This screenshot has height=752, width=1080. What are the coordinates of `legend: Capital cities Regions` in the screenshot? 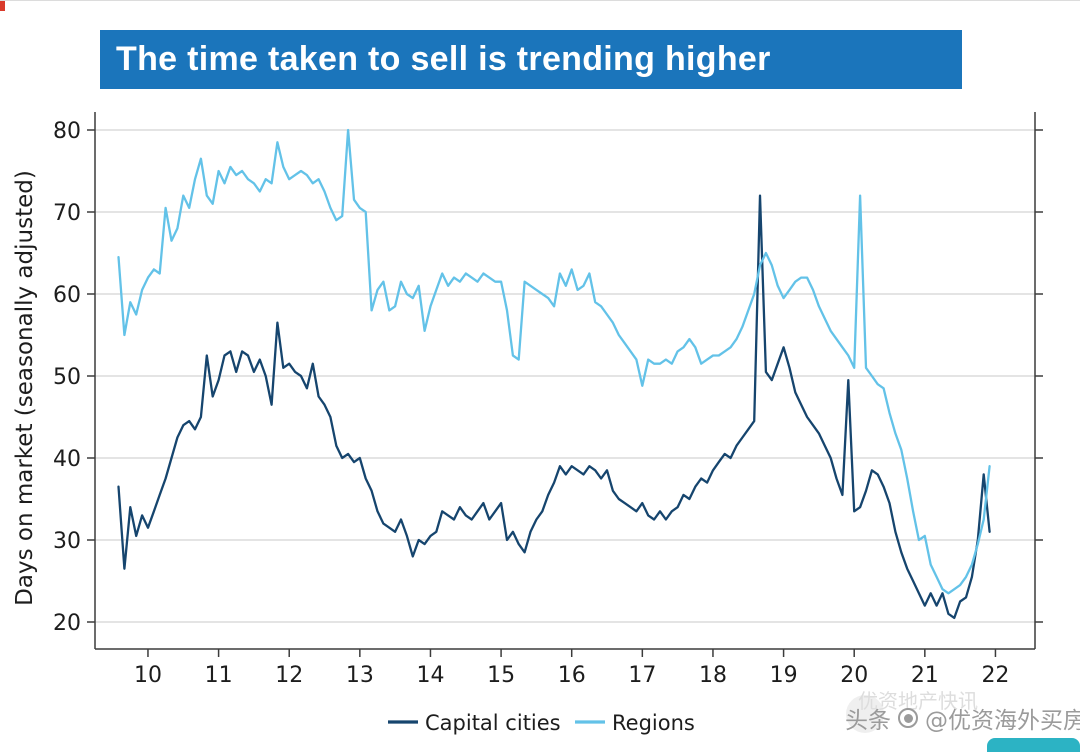 It's located at (541, 723).